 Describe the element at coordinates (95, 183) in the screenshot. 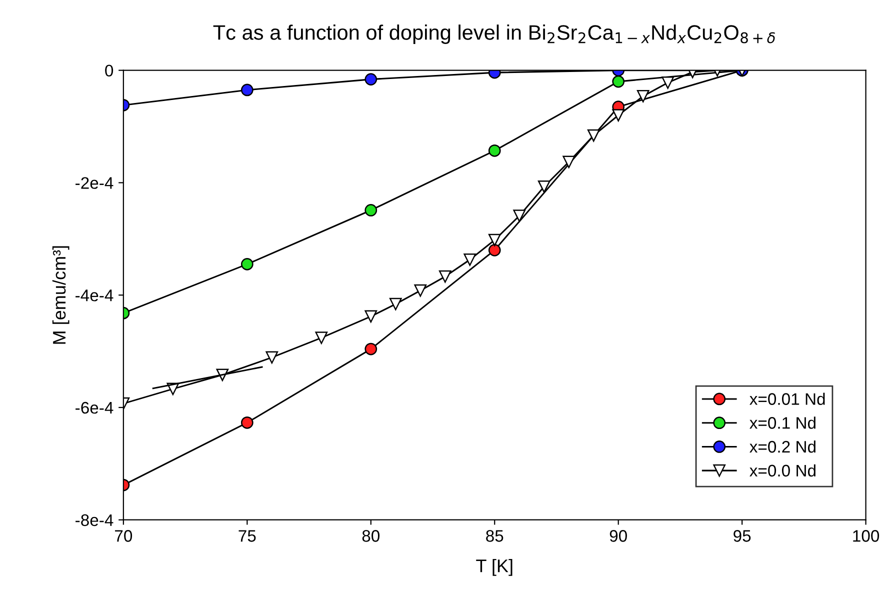

I see `y-tick-label: -2e-4` at that location.